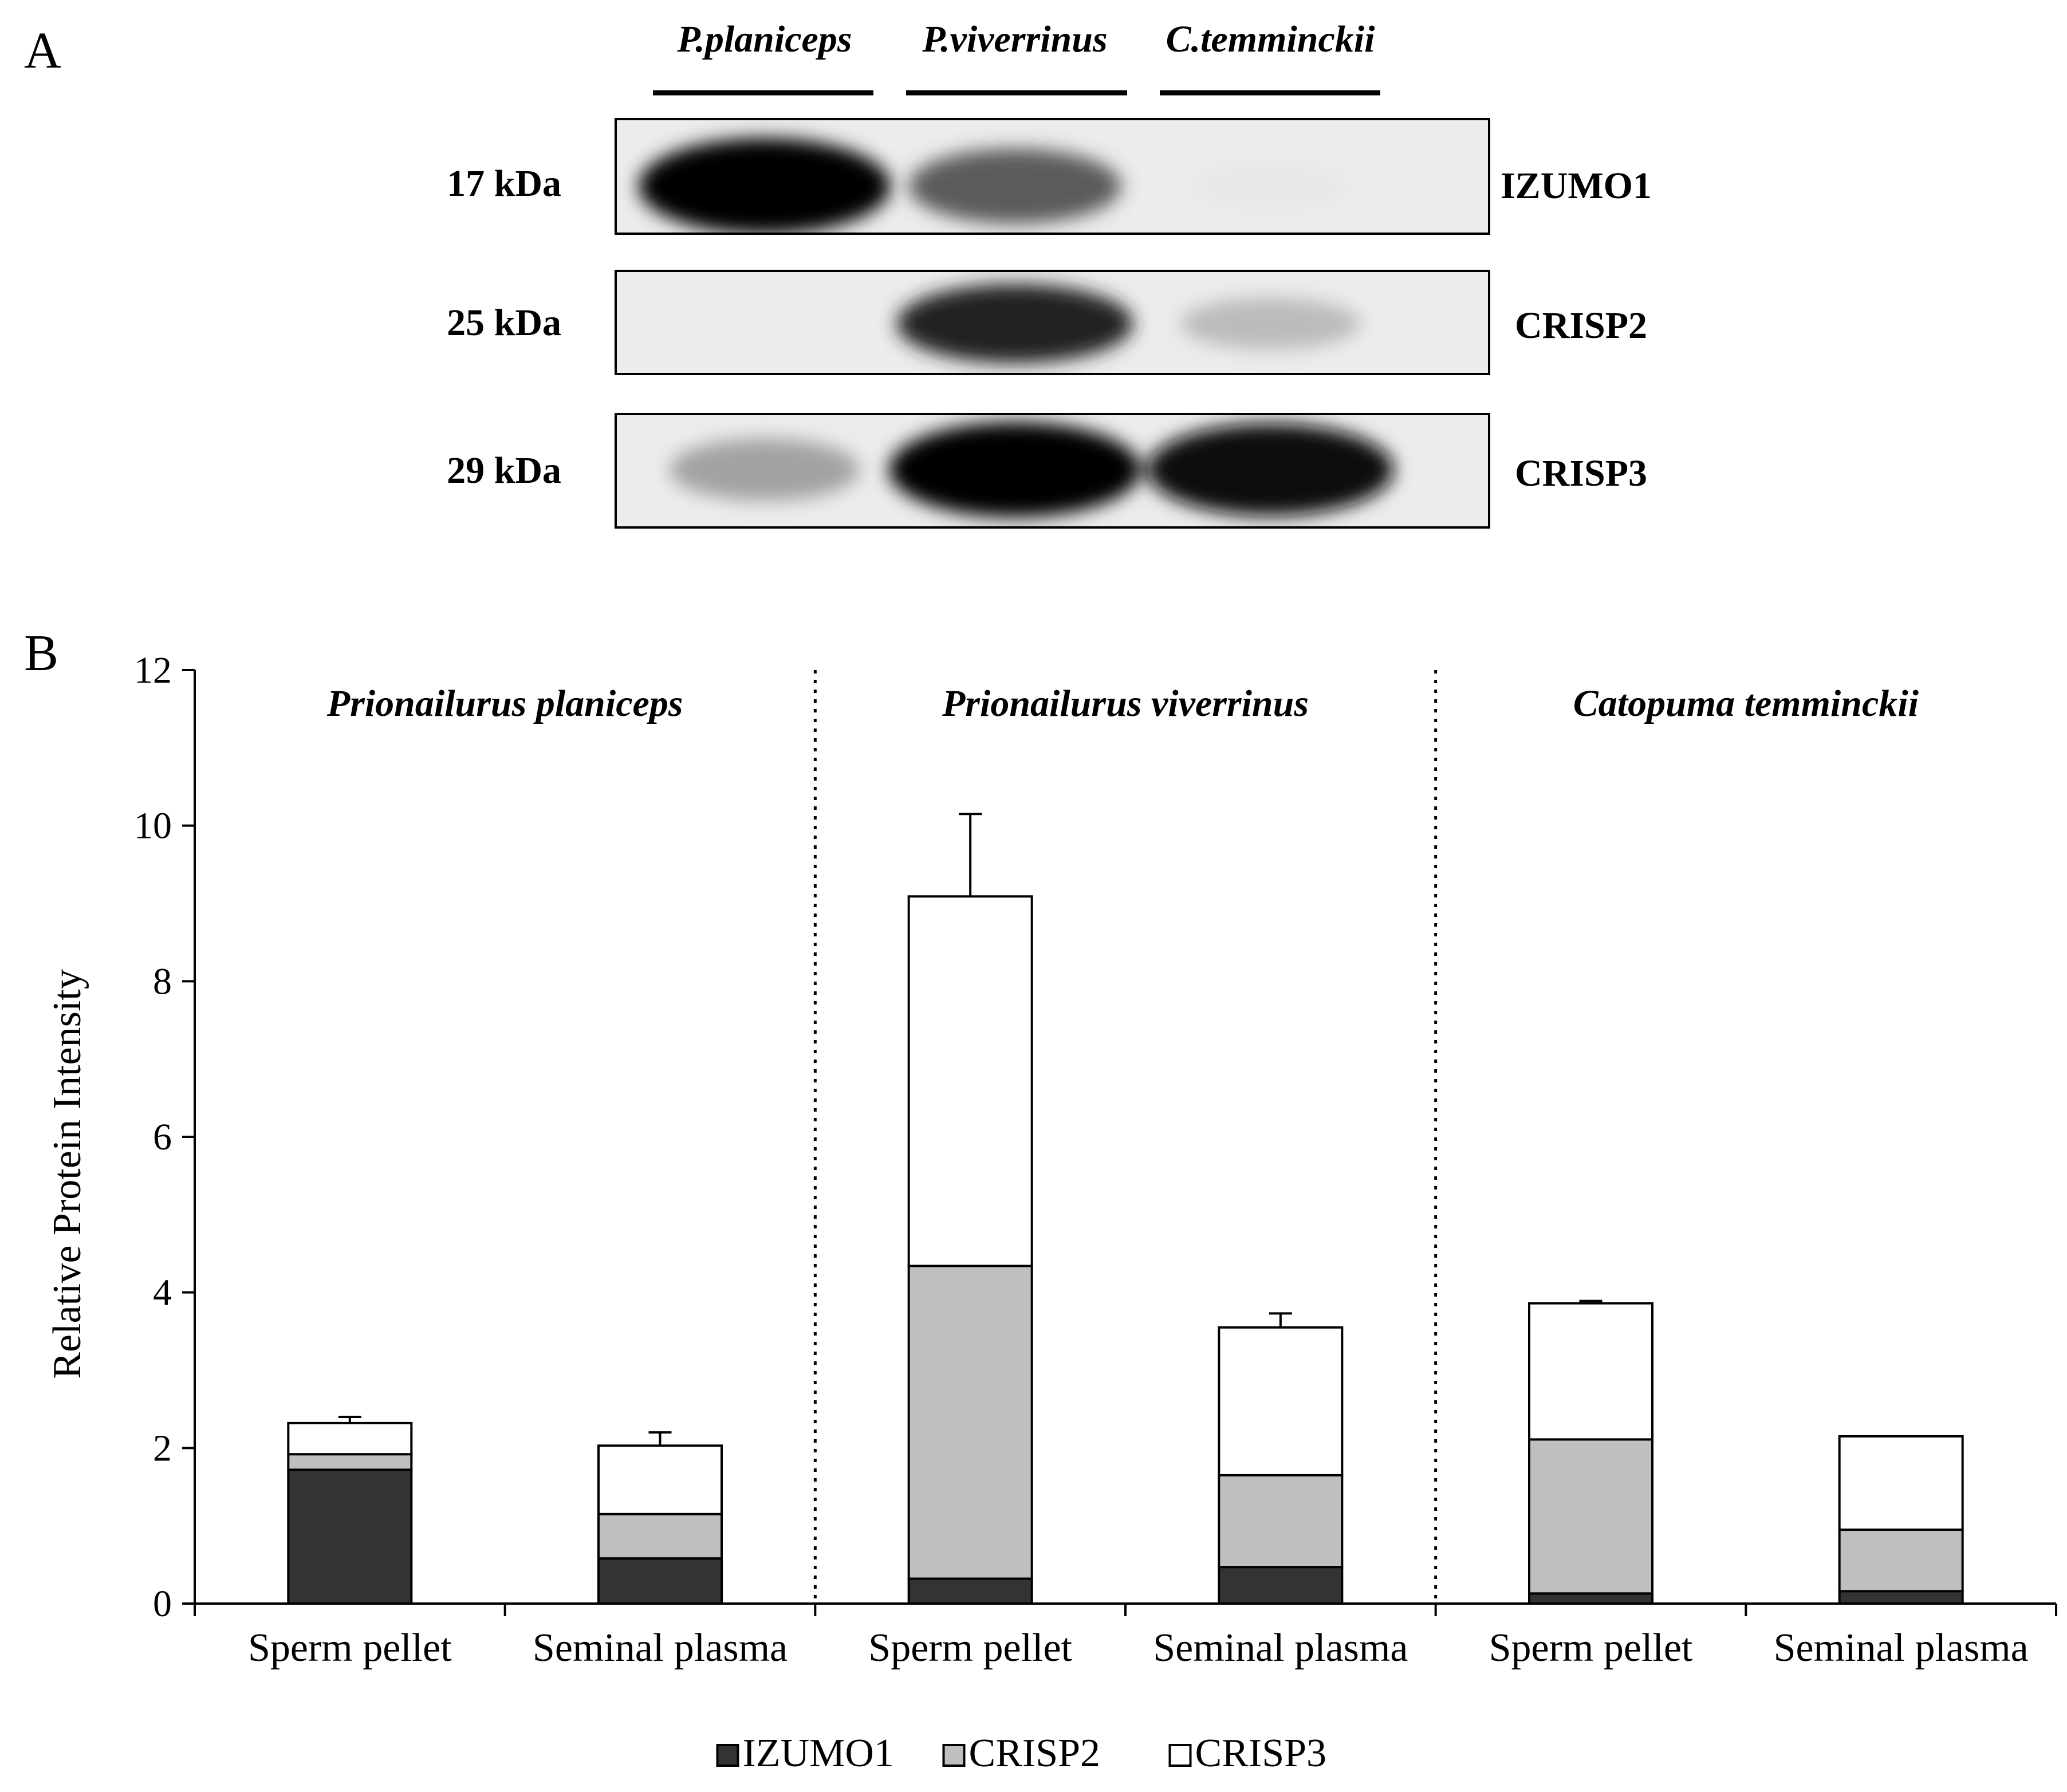 This screenshot has width=2067, height=1792. Describe the element at coordinates (1035, 1753) in the screenshot. I see `legend-label: CRISP2` at that location.